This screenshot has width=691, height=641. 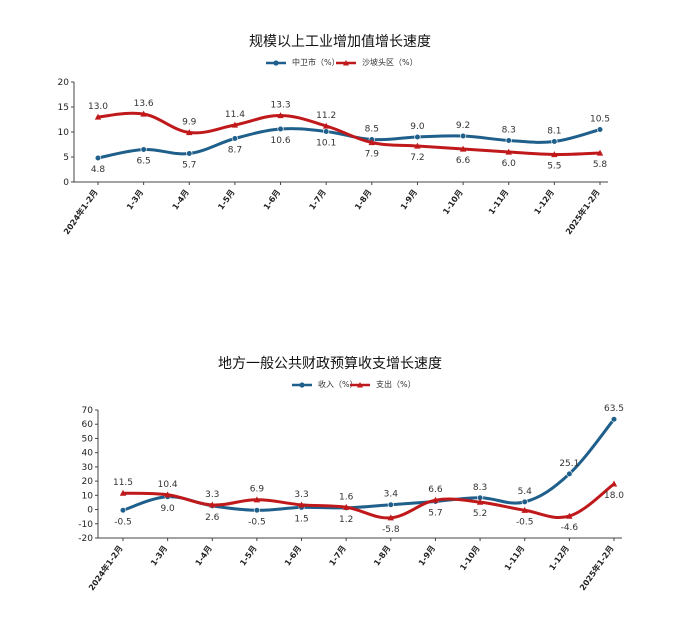 What do you see at coordinates (391, 495) in the screenshot?
I see `chart2-series-1-data-label: 3.4` at bounding box center [391, 495].